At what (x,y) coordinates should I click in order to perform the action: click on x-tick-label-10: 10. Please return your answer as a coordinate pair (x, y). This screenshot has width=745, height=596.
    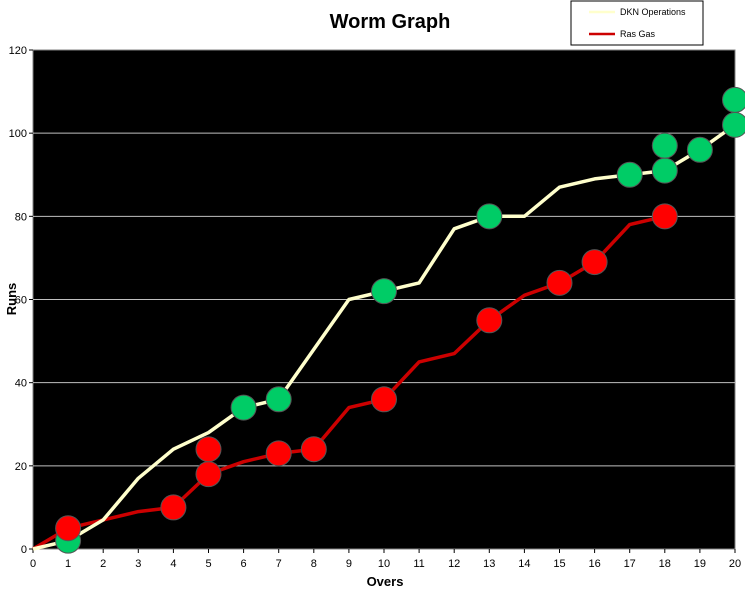
    Looking at the image, I should click on (384, 564).